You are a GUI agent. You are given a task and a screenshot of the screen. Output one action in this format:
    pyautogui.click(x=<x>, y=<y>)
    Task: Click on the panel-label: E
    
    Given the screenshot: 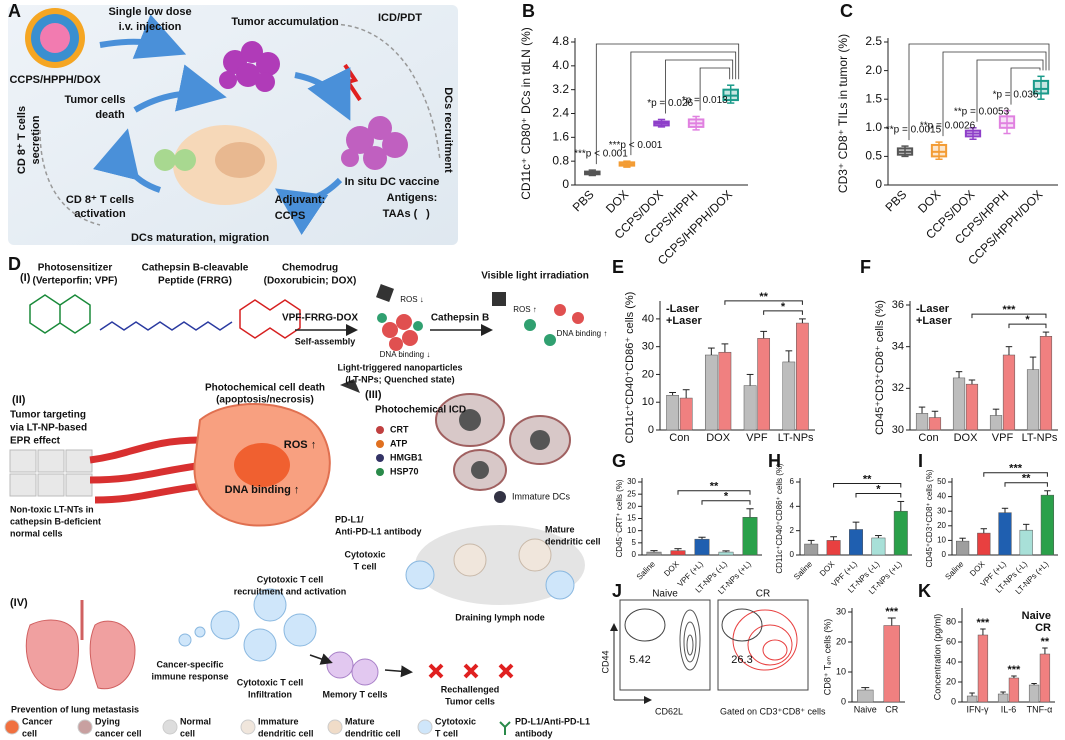 What is the action you would take?
    pyautogui.click(x=618, y=267)
    